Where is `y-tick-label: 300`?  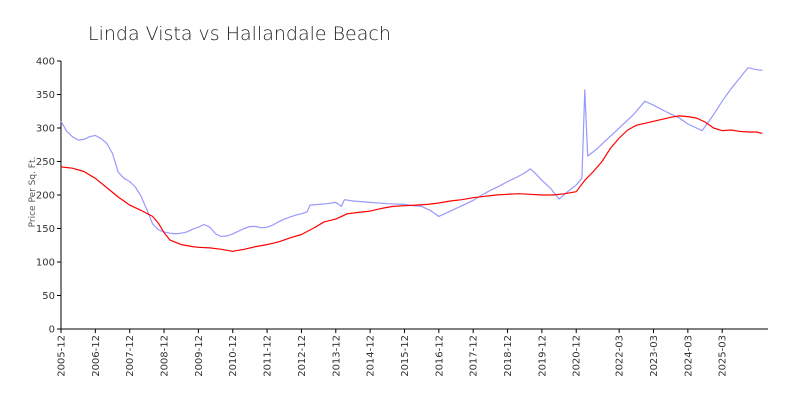
y-tick-label: 300 is located at coordinates (45, 129).